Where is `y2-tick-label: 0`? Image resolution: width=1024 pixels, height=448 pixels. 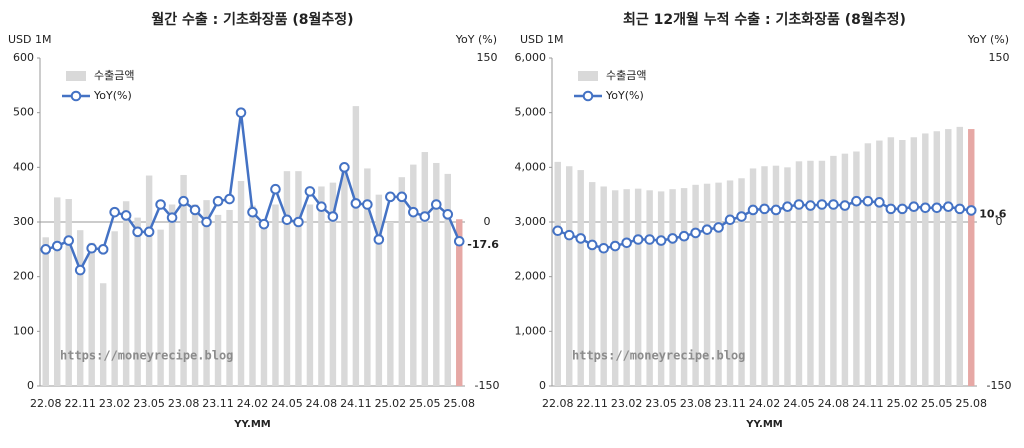 y2-tick-label: 0 is located at coordinates (487, 221).